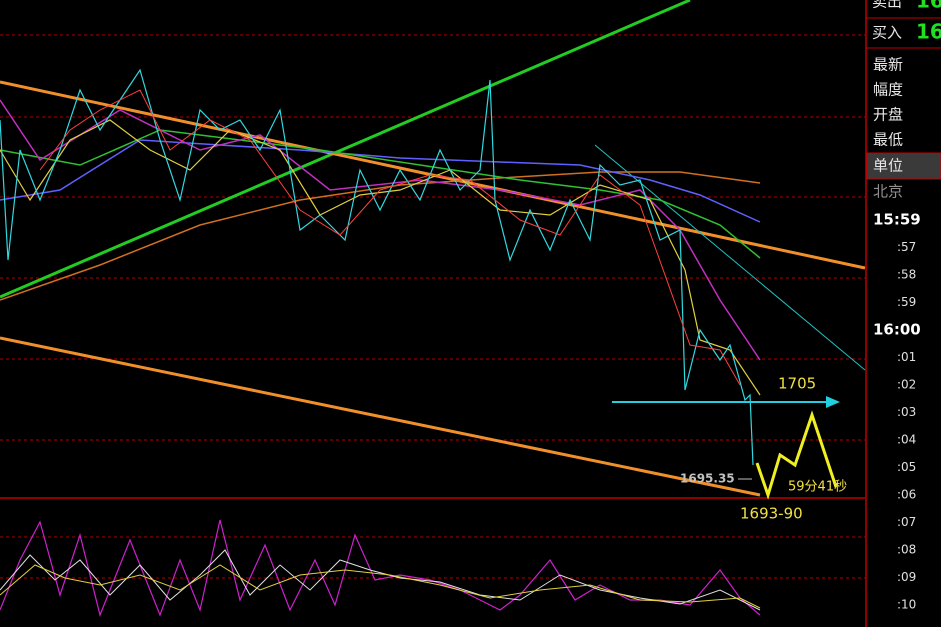 The height and width of the screenshot is (627, 941). Describe the element at coordinates (887, 5) in the screenshot. I see `sell-label: 卖出` at that location.